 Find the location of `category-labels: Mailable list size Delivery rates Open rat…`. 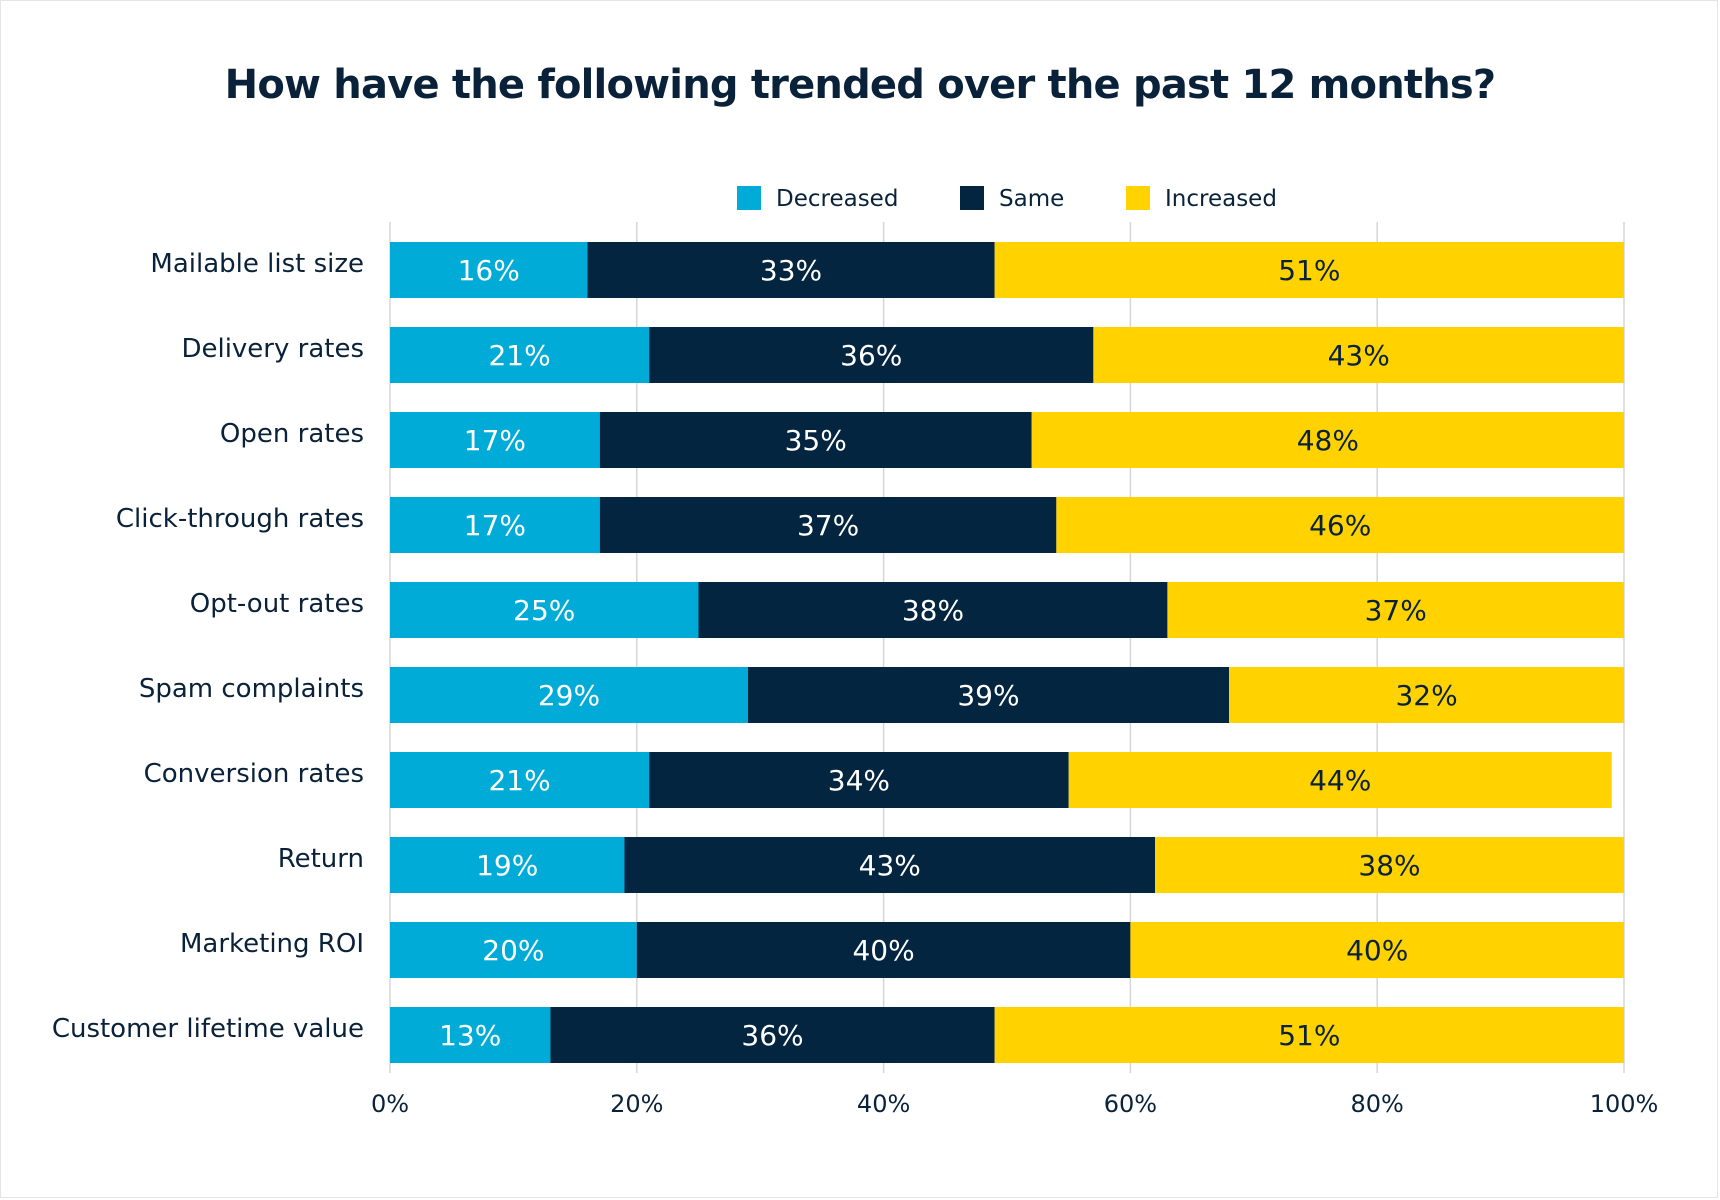

category-labels: Mailable list size Delivery rates Open rat… is located at coordinates (208, 646).